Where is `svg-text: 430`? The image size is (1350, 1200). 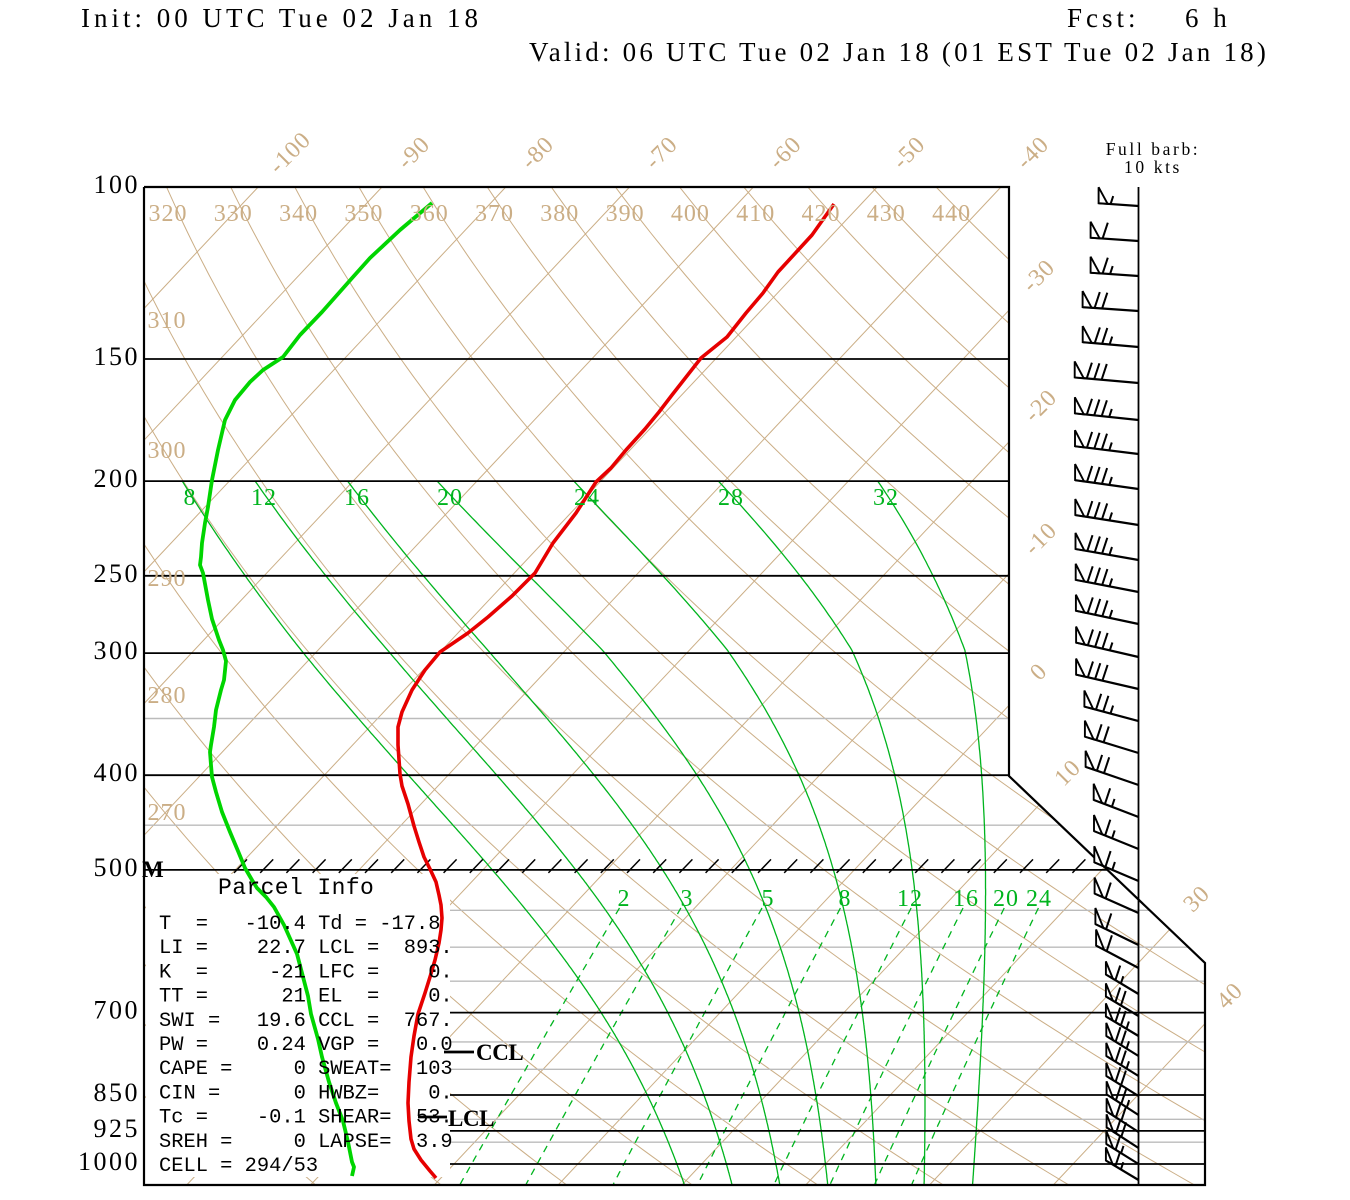
svg-text: 430 is located at coordinates (886, 214).